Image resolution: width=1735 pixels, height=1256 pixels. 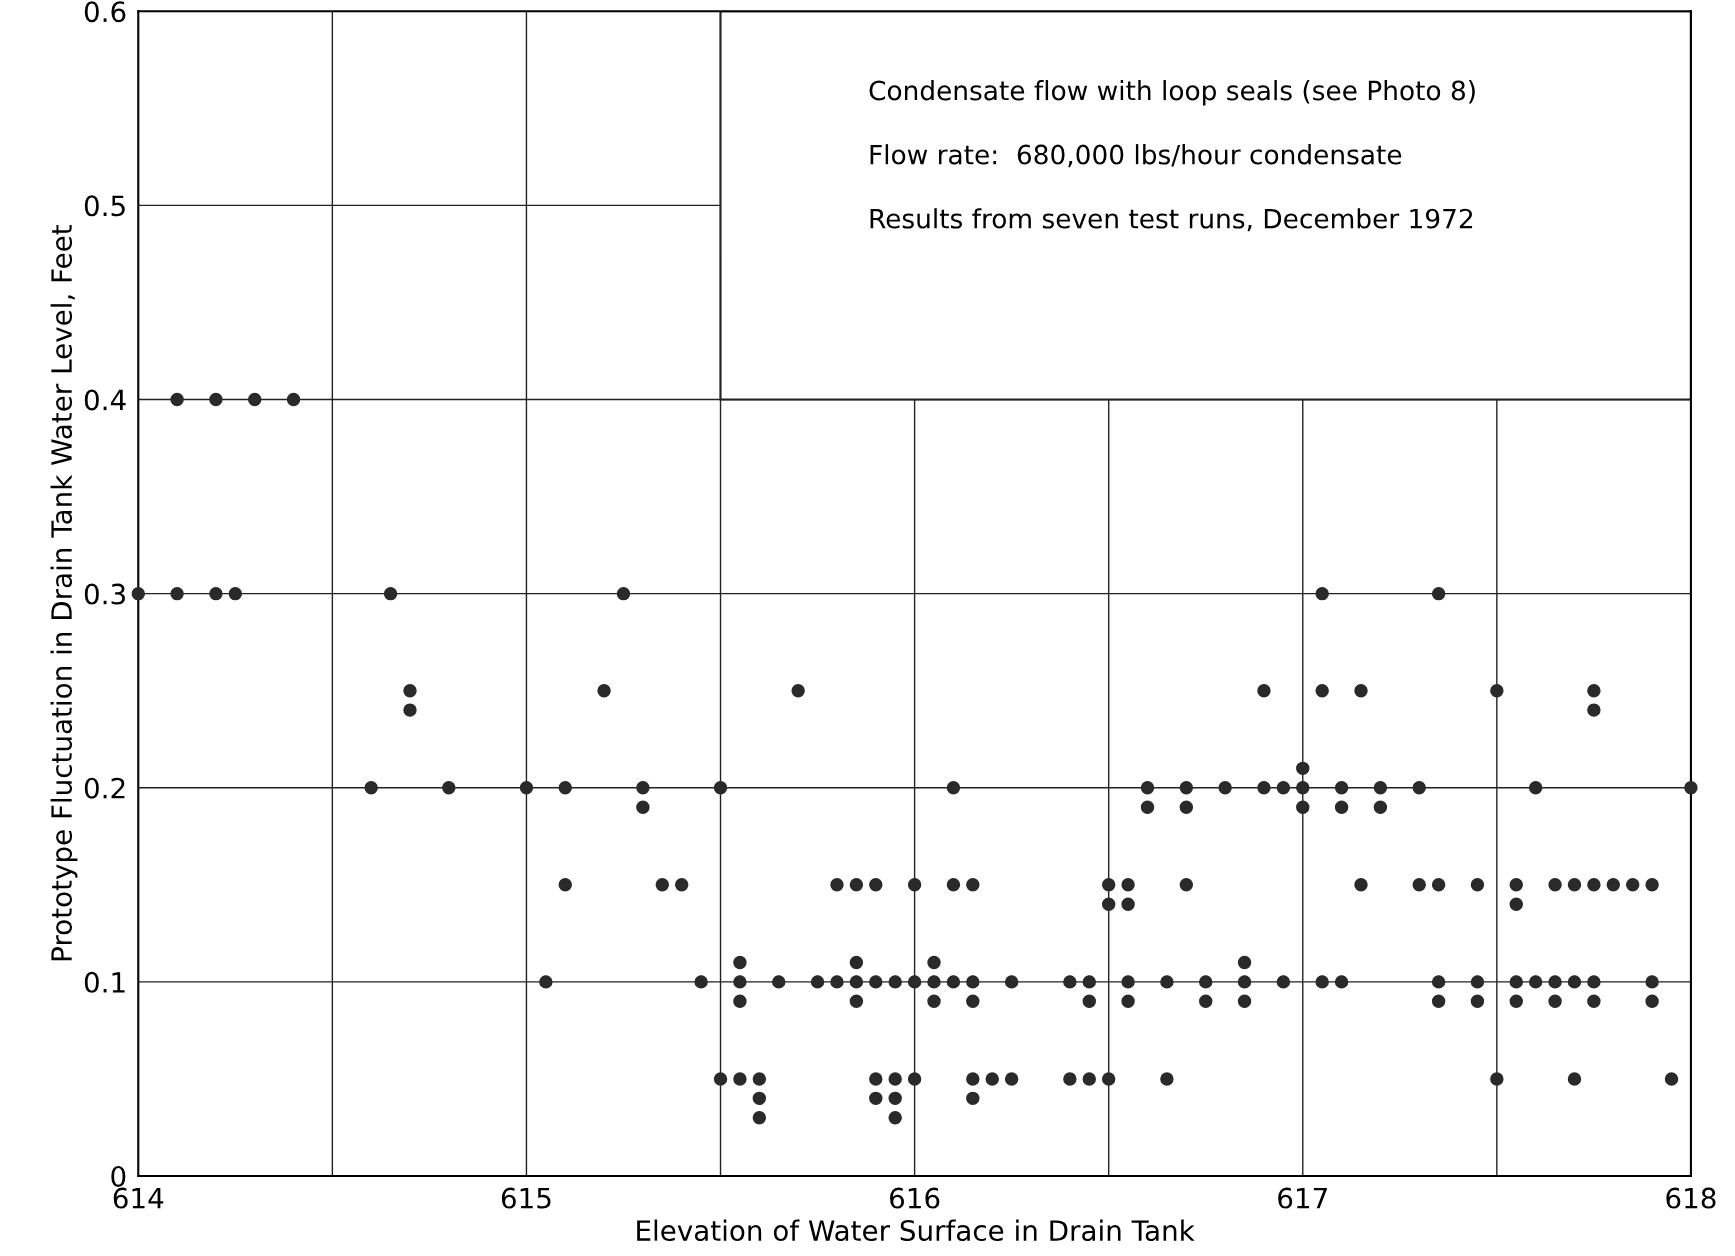 I want to click on annotation: Condensate flow with loop seals (see Photo 8), so click(x=1172, y=93).